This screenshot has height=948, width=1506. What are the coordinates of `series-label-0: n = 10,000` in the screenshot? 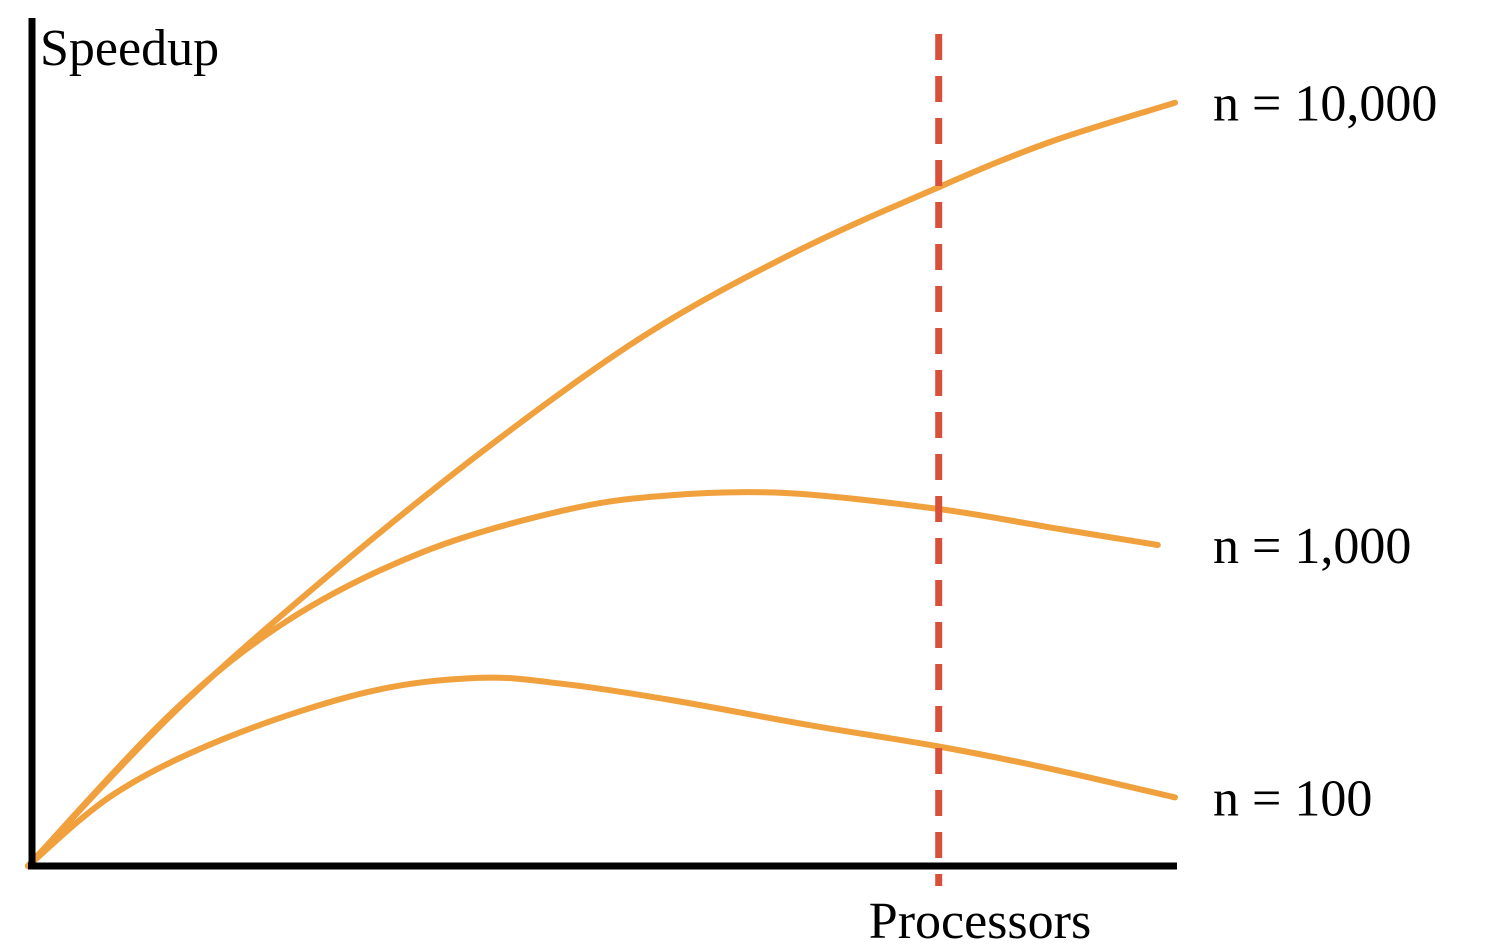 It's located at (1325, 104).